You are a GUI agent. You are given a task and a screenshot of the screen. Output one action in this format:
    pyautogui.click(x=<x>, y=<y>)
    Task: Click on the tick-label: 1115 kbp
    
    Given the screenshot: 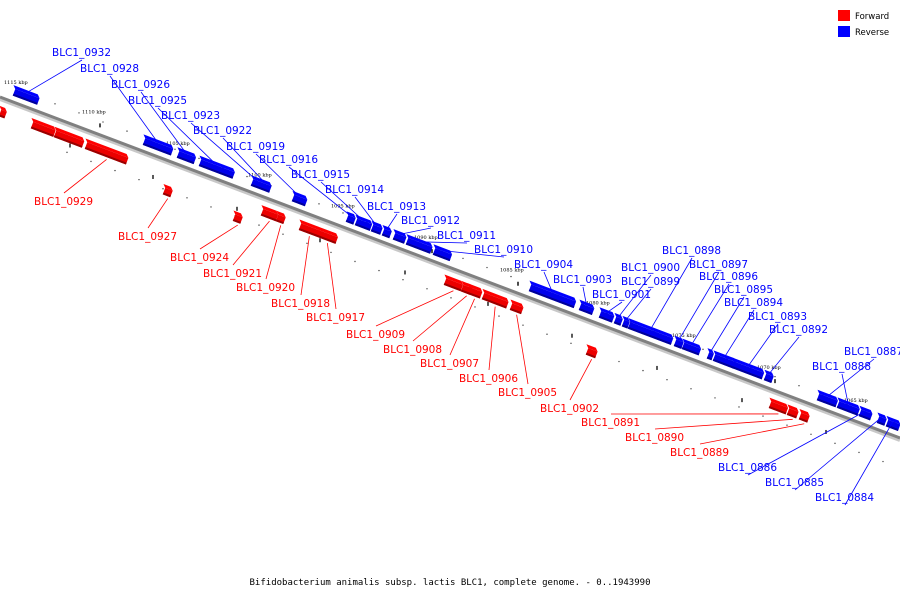 What is the action you would take?
    pyautogui.click(x=16, y=83)
    